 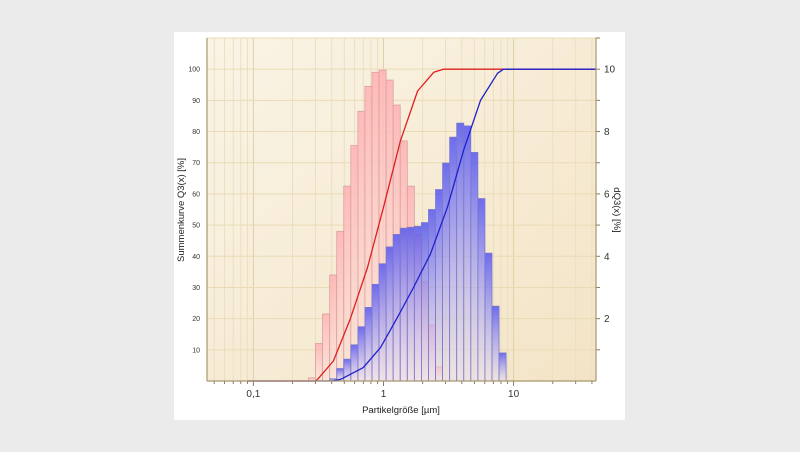 What do you see at coordinates (607, 194) in the screenshot?
I see `y-right-tick-label: 6` at bounding box center [607, 194].